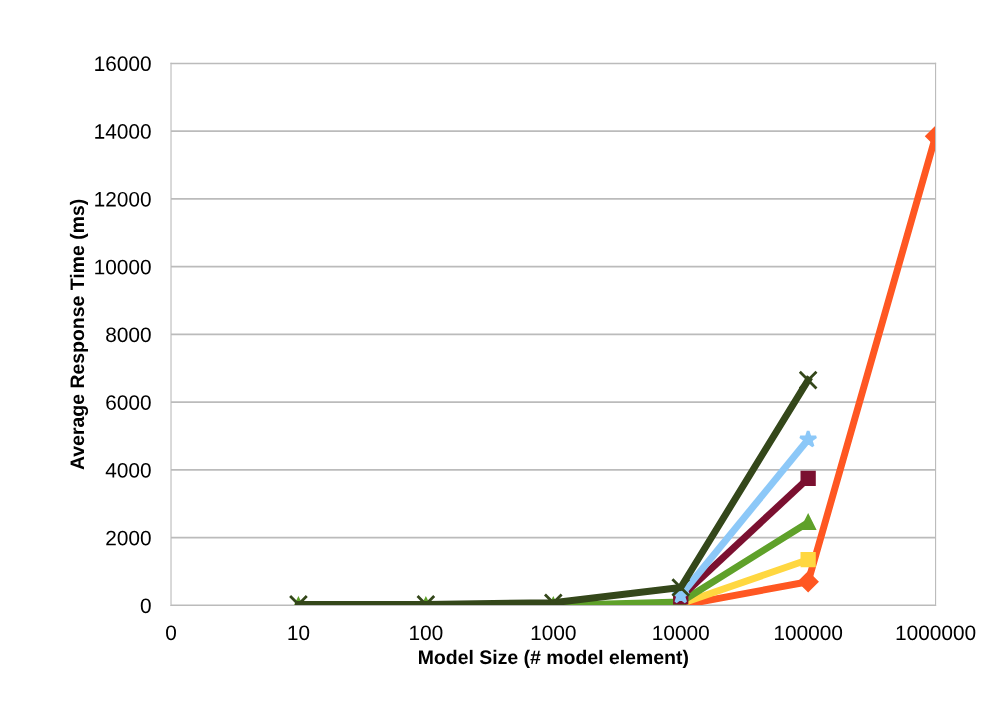 The height and width of the screenshot is (704, 1006). Describe the element at coordinates (123, 64) in the screenshot. I see `y-tick-label: 16000` at that location.